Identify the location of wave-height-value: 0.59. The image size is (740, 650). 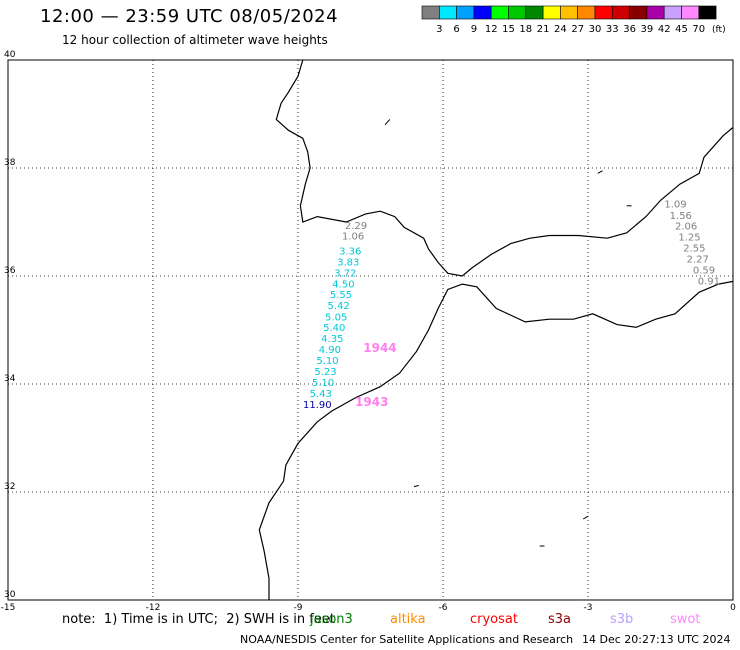
(704, 270).